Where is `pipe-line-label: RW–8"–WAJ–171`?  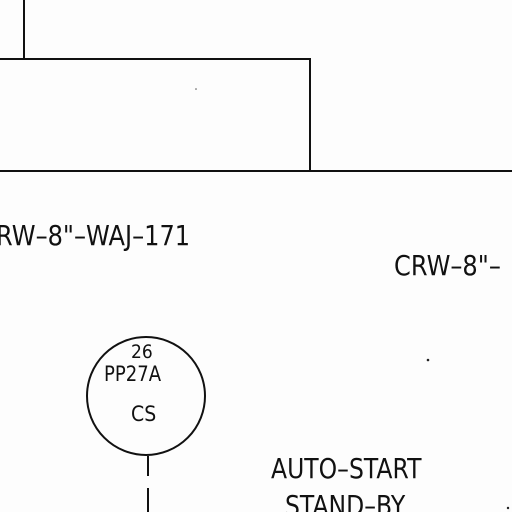 pipe-line-label: RW–8"–WAJ–171 is located at coordinates (95, 235).